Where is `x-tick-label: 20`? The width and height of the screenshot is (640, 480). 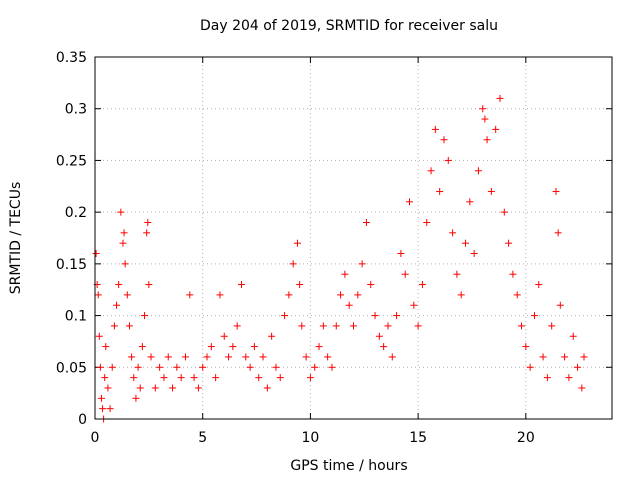
x-tick-label: 20 is located at coordinates (526, 438).